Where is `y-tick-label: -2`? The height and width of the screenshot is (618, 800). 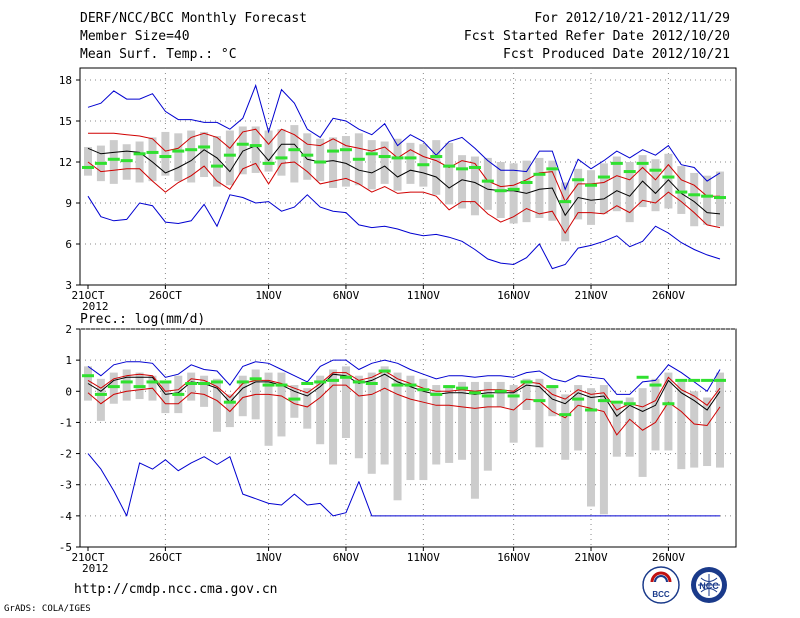 y-tick-label: -2 is located at coordinates (65, 454).